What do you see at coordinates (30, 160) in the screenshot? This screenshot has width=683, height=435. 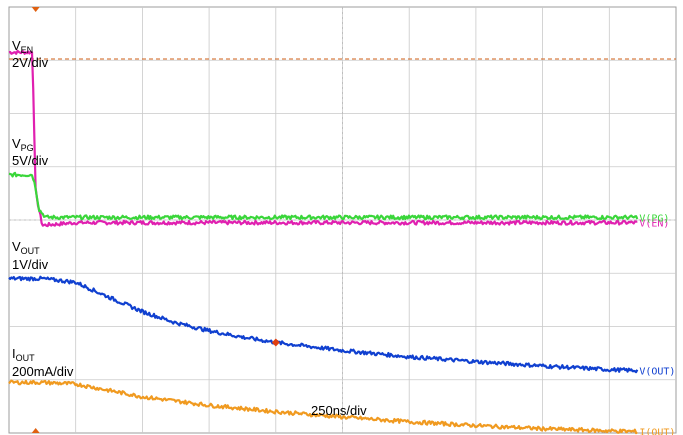 I see `vpg-scale: 5V/div` at bounding box center [30, 160].